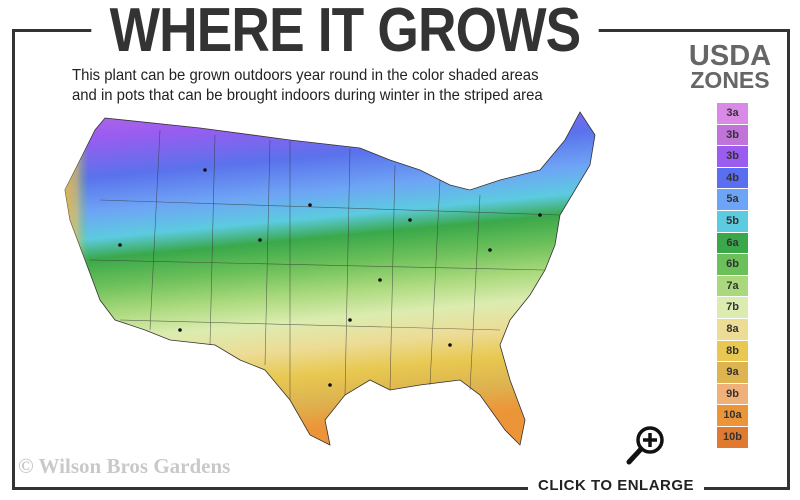 The height and width of the screenshot is (500, 800). What do you see at coordinates (732, 437) in the screenshot?
I see `legend-zone-10b: 10b` at bounding box center [732, 437].